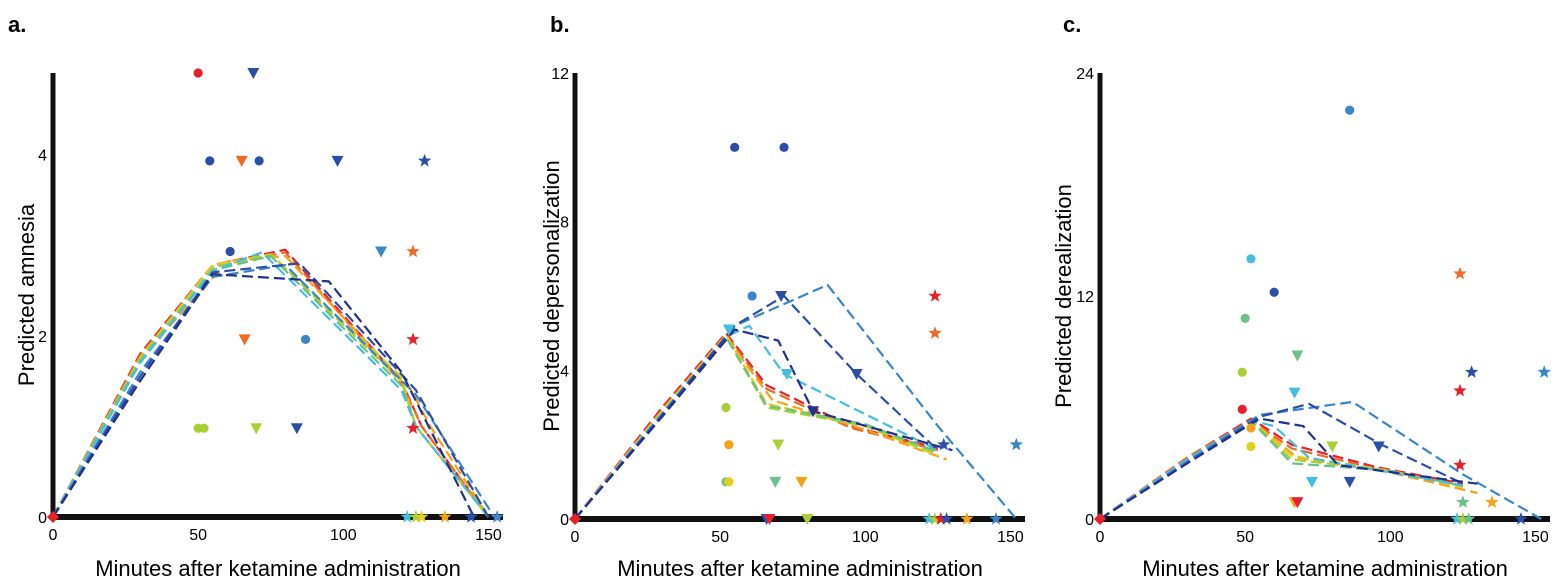  Describe the element at coordinates (560, 24) in the screenshot. I see `panel-label: b.` at that location.